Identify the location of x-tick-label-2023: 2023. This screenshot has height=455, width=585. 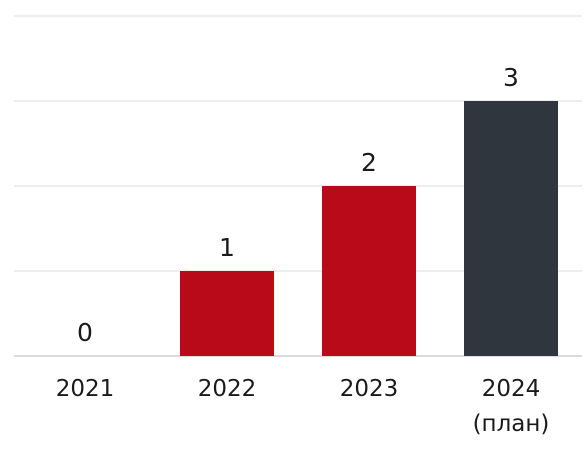
(369, 389).